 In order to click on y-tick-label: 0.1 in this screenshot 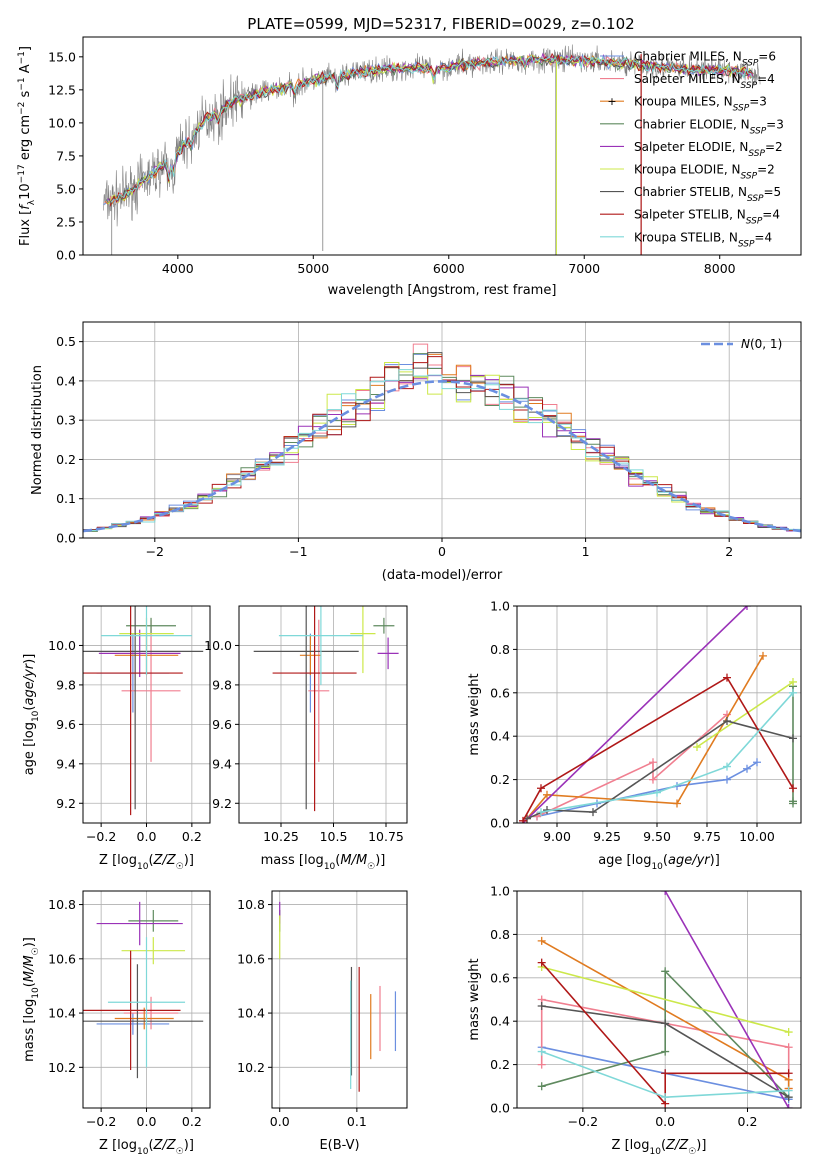, I will do `click(66, 498)`.